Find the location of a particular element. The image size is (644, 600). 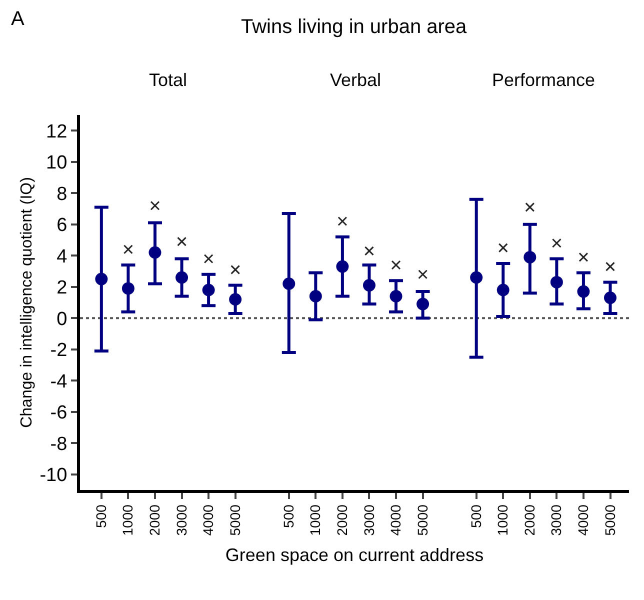

y-tick-label: -2 is located at coordinates (59, 351).